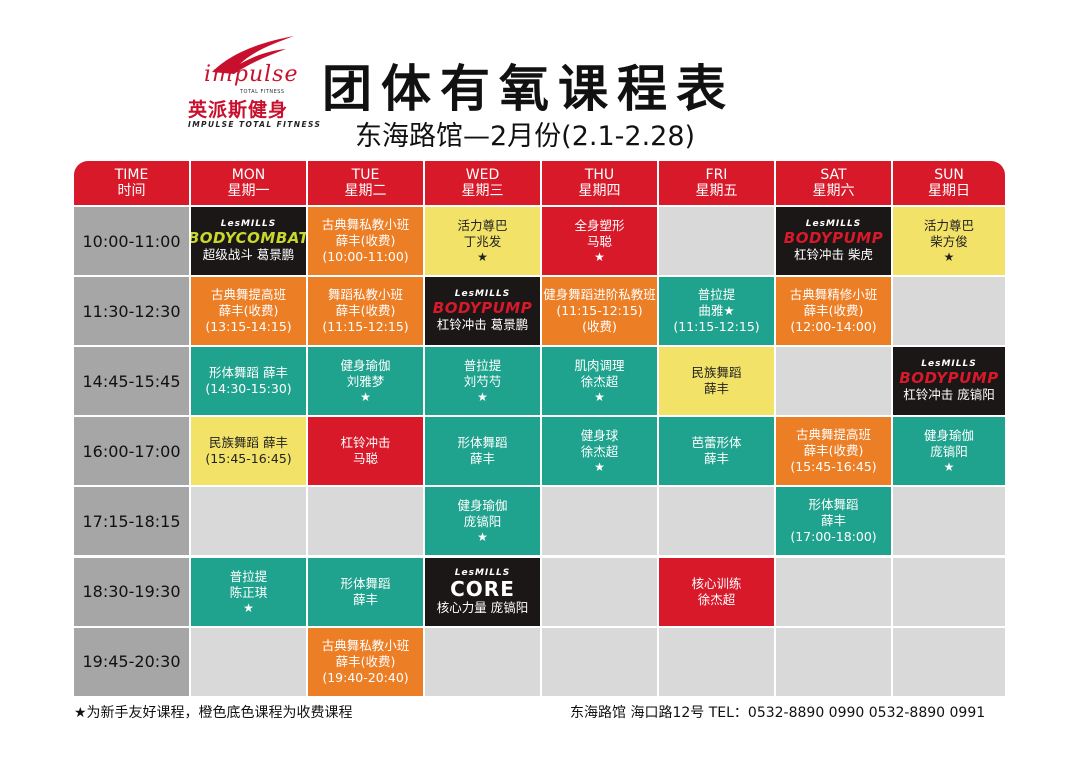 Image resolution: width=1080 pixels, height=763 pixels. I want to click on header-en: WED, so click(482, 175).